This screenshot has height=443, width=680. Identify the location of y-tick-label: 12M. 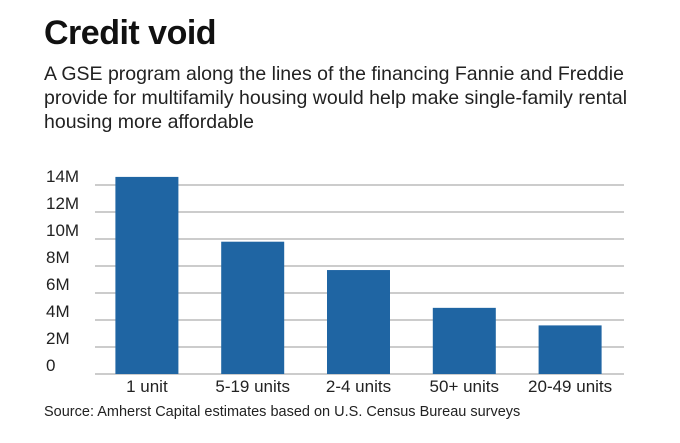
(62, 203).